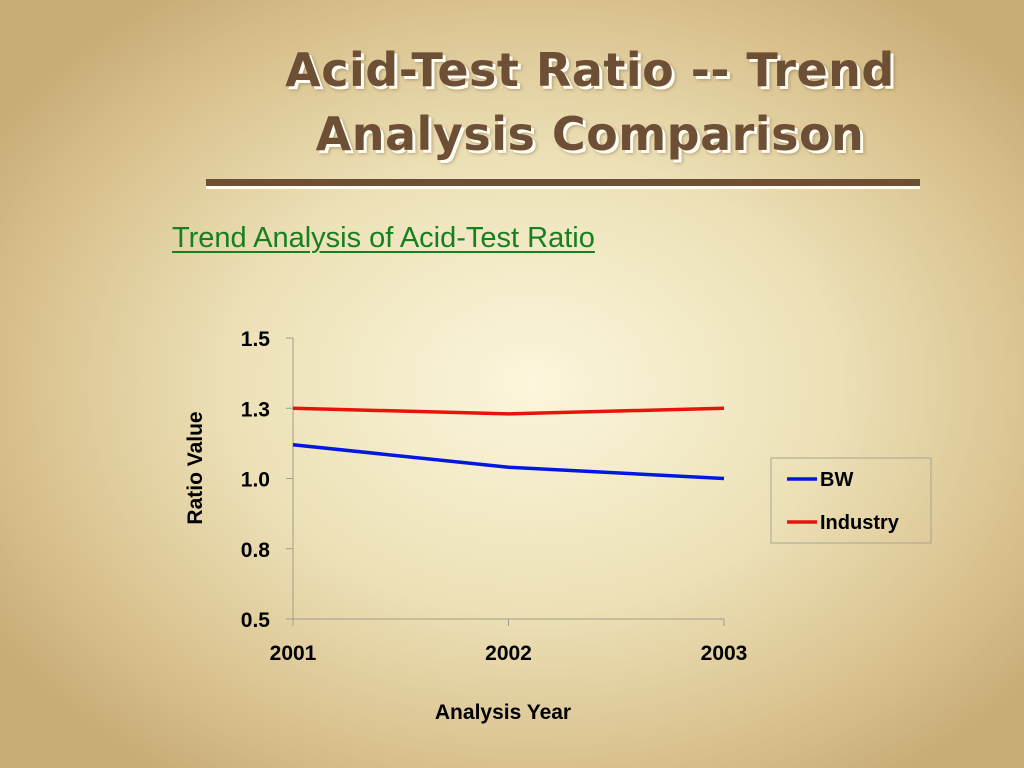 Image resolution: width=1024 pixels, height=768 pixels. I want to click on chart-legend: BW Industry, so click(851, 500).